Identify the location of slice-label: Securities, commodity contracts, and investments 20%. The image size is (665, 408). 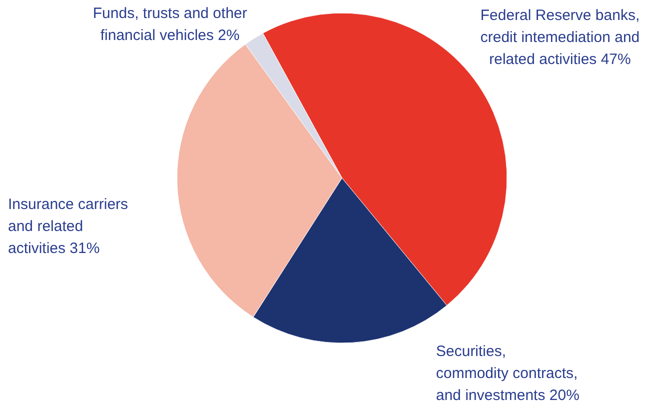
(508, 373).